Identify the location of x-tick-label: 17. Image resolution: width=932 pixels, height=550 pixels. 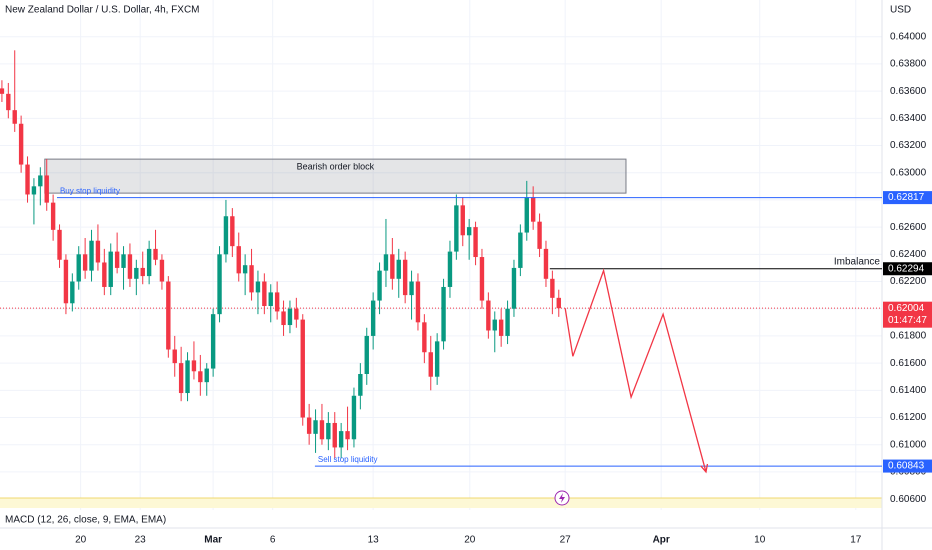
(856, 540).